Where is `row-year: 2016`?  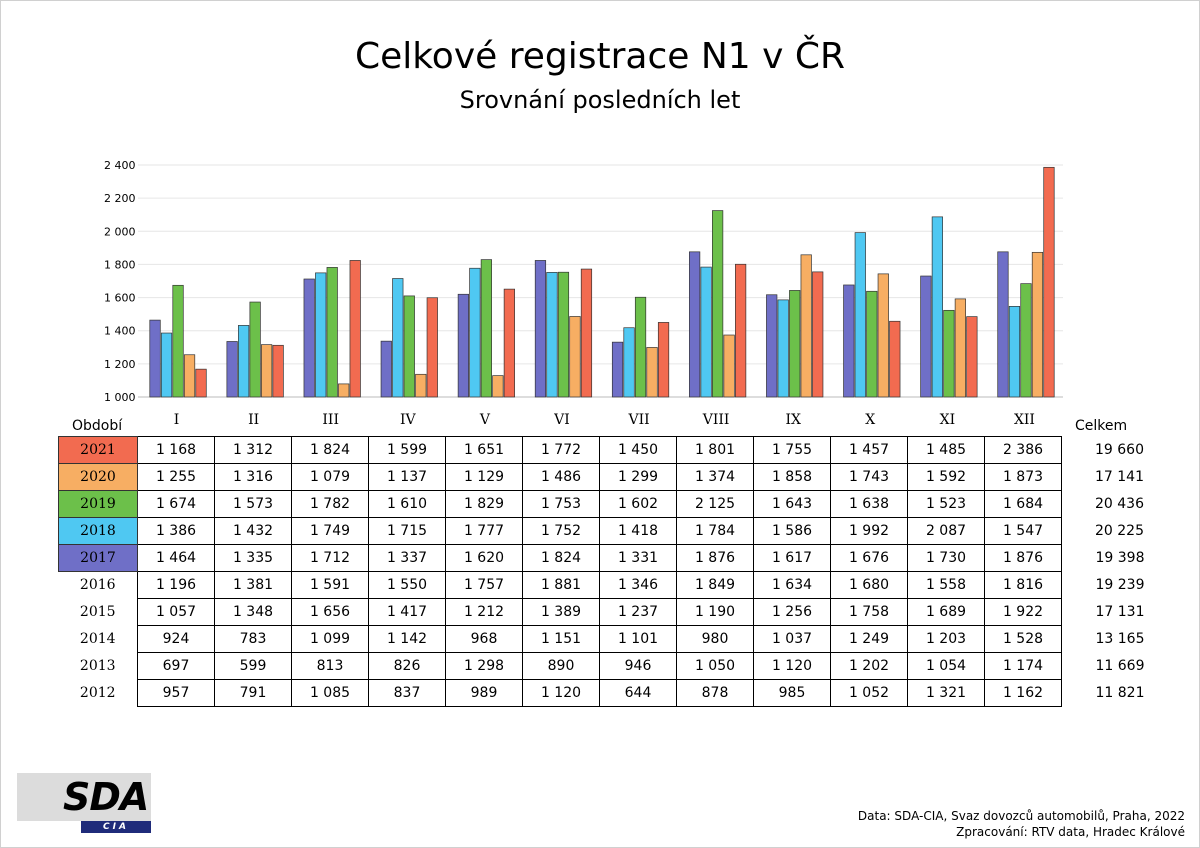
row-year: 2016 is located at coordinates (97, 585).